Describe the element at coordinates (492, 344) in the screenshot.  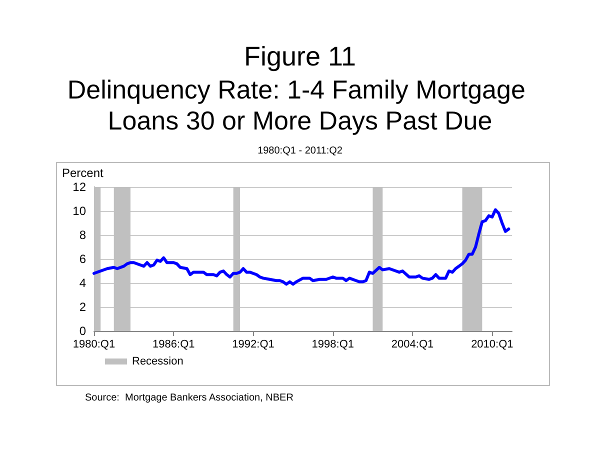
I see `x-tick-label: 2010:Q1` at that location.